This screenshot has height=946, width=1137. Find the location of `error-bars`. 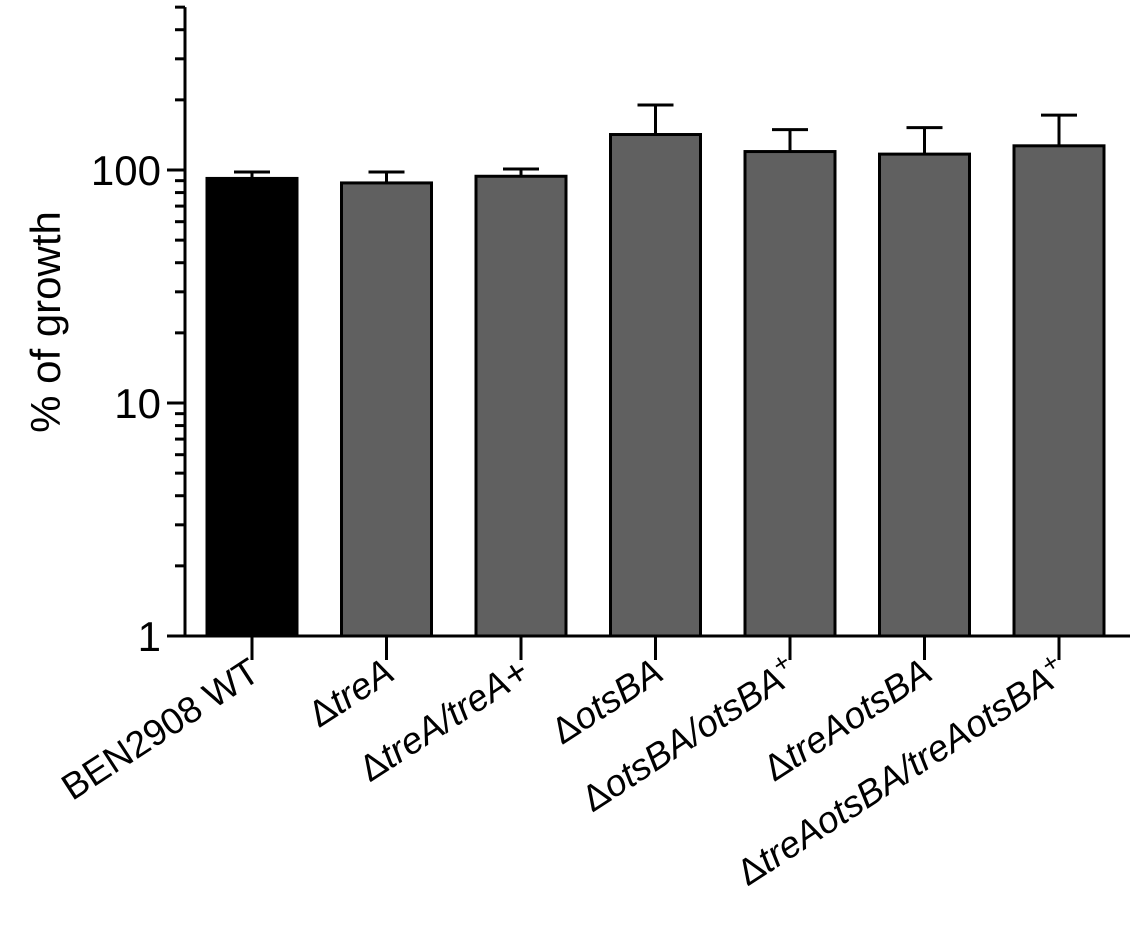

error-bars is located at coordinates (655, 143).